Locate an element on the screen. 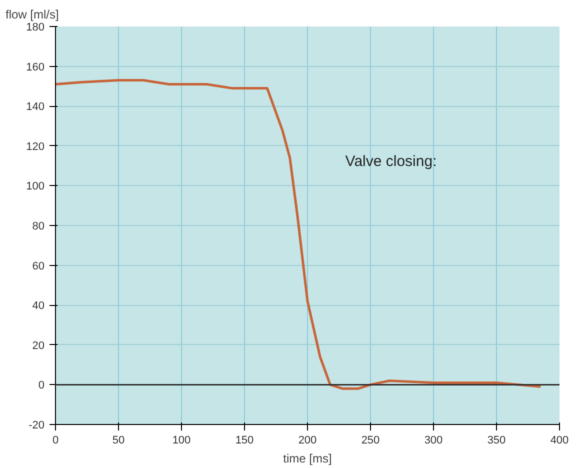 The width and height of the screenshot is (579, 468). annotation: Valve closing: is located at coordinates (391, 161).